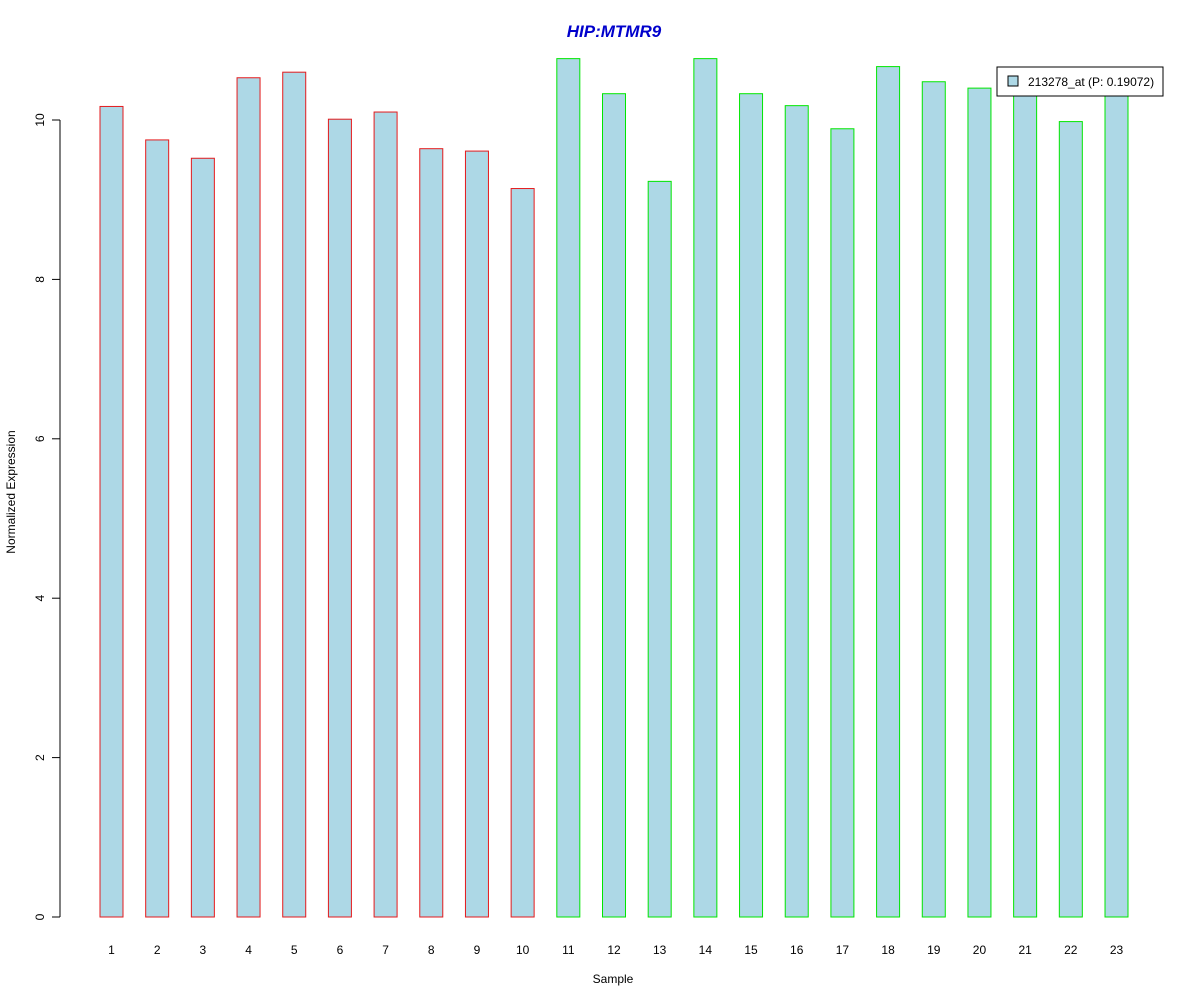 Image resolution: width=1200 pixels, height=1000 pixels. I want to click on y-axis: 0 2 4 6 8 10, so click(47, 516).